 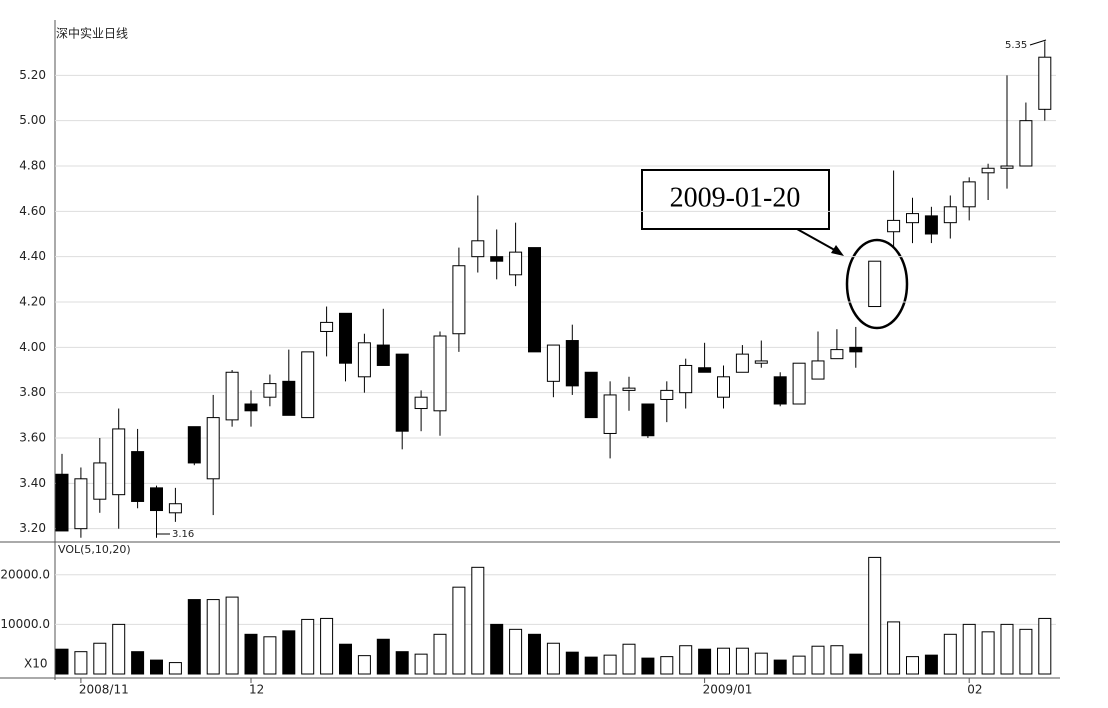 What do you see at coordinates (974, 690) in the screenshot?
I see `x-tick-label: 02` at bounding box center [974, 690].